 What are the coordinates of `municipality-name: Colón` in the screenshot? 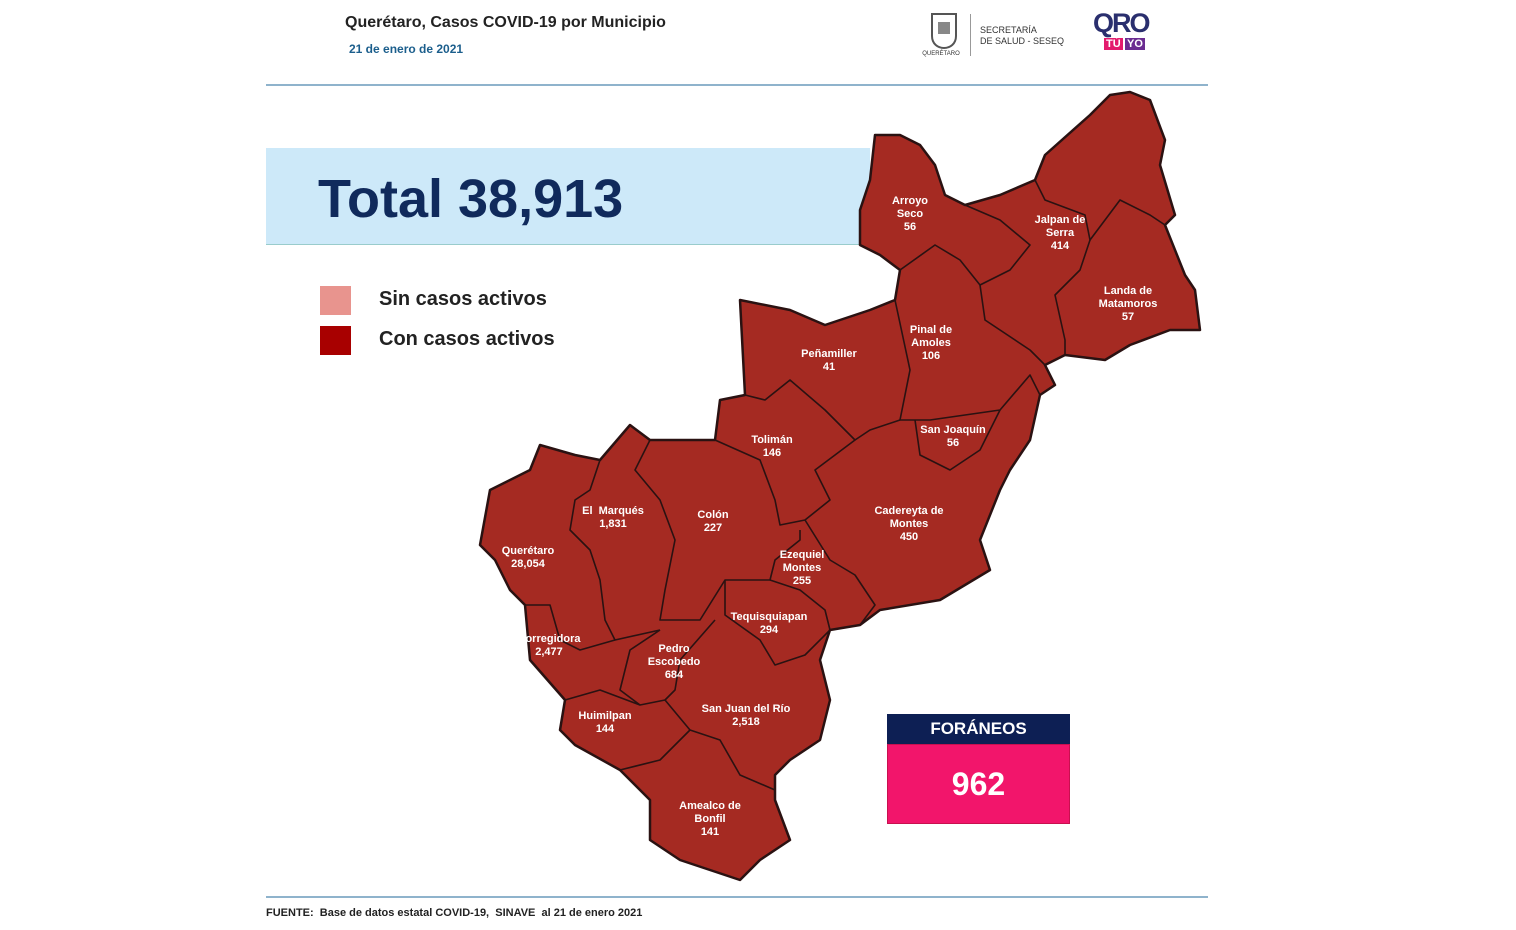 It's located at (713, 515).